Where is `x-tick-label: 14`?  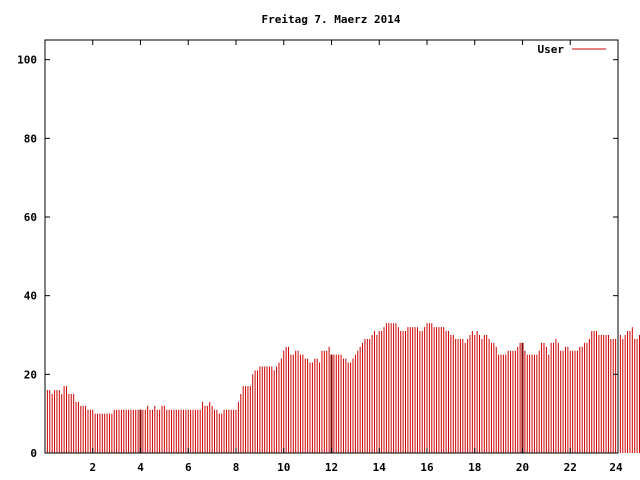
x-tick-label: 14 is located at coordinates (380, 467).